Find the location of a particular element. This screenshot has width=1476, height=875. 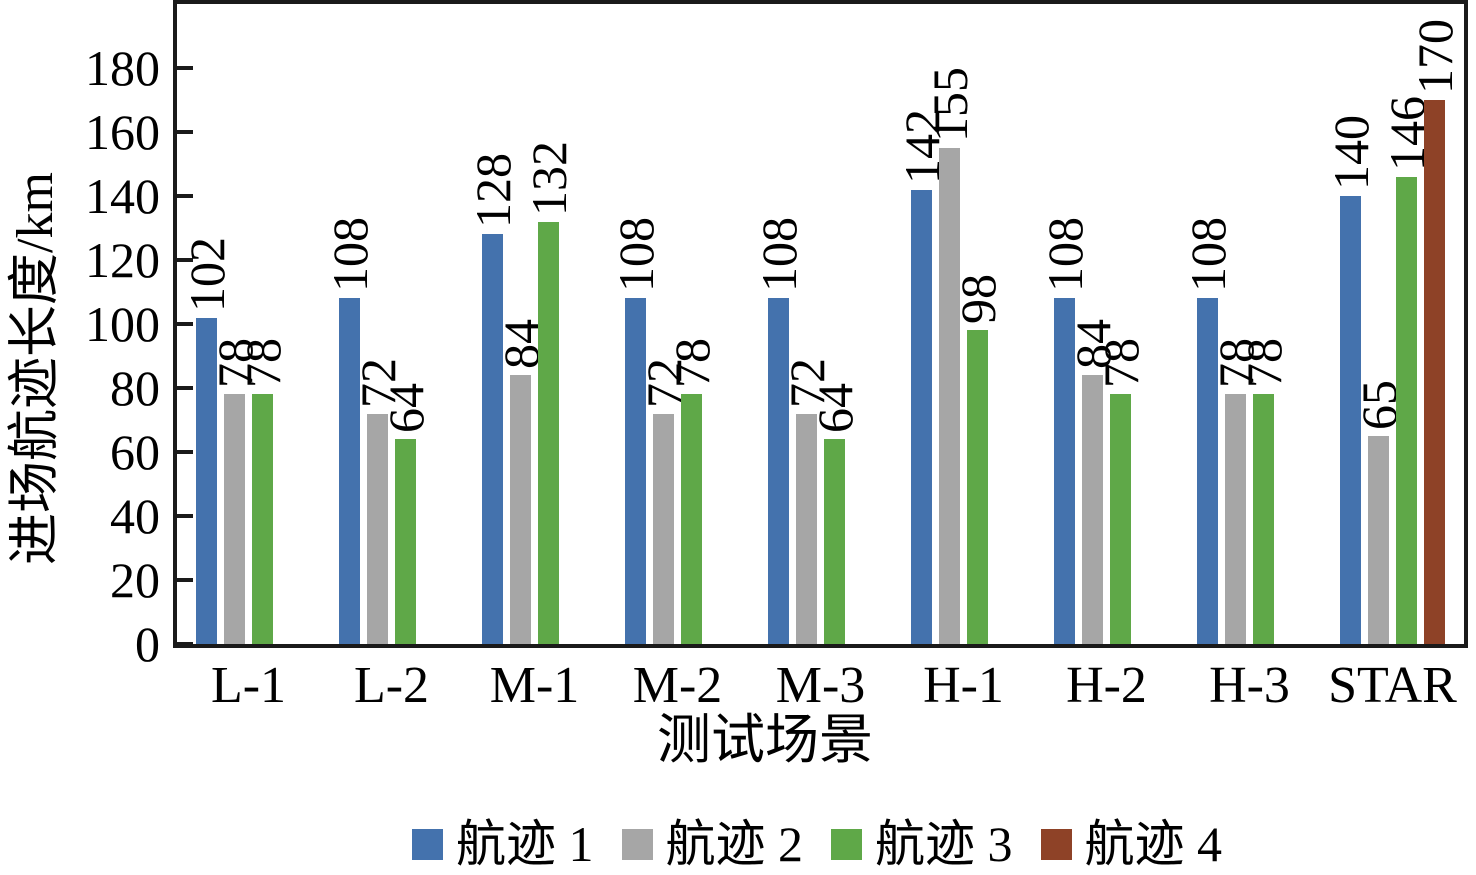

bar-value-label: 140 is located at coordinates (1350, 152).